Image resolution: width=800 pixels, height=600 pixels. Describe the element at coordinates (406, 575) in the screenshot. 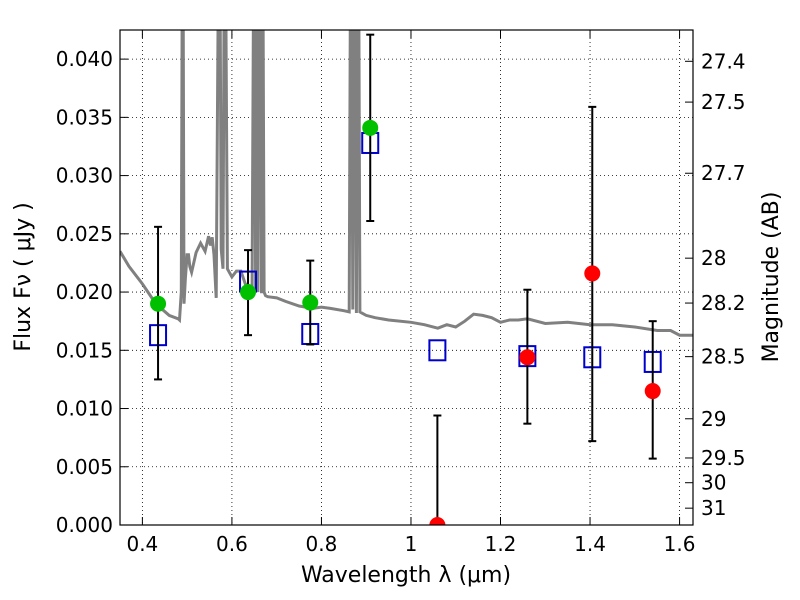

I see `x-axis-label: Wavelength λ (μm)` at that location.